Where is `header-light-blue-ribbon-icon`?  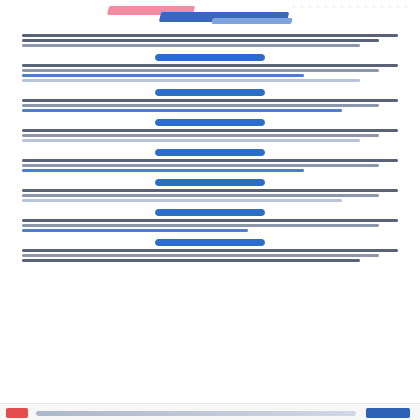 header-light-blue-ribbon-icon is located at coordinates (252, 21).